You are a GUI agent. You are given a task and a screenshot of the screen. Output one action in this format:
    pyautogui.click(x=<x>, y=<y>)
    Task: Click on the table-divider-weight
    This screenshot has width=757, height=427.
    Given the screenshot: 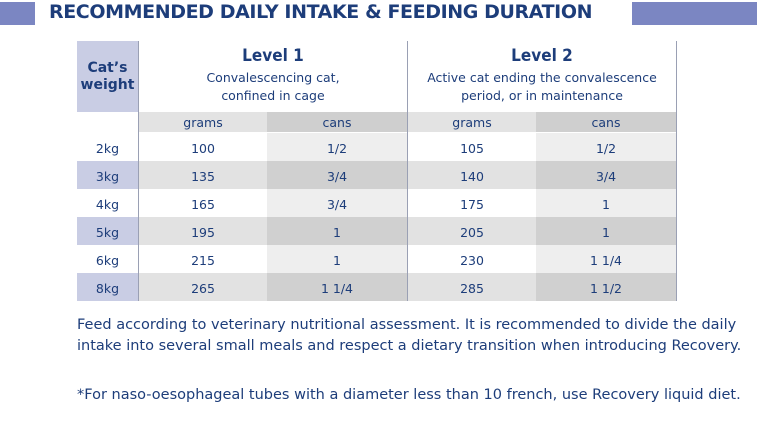 What is the action you would take?
    pyautogui.click(x=138, y=171)
    